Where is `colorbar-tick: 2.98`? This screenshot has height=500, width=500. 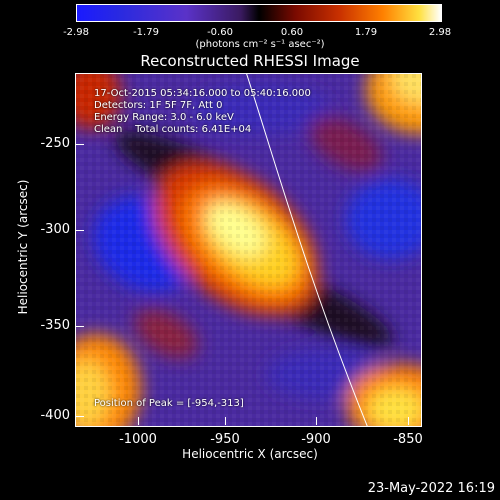 colorbar-tick: 2.98 is located at coordinates (440, 32).